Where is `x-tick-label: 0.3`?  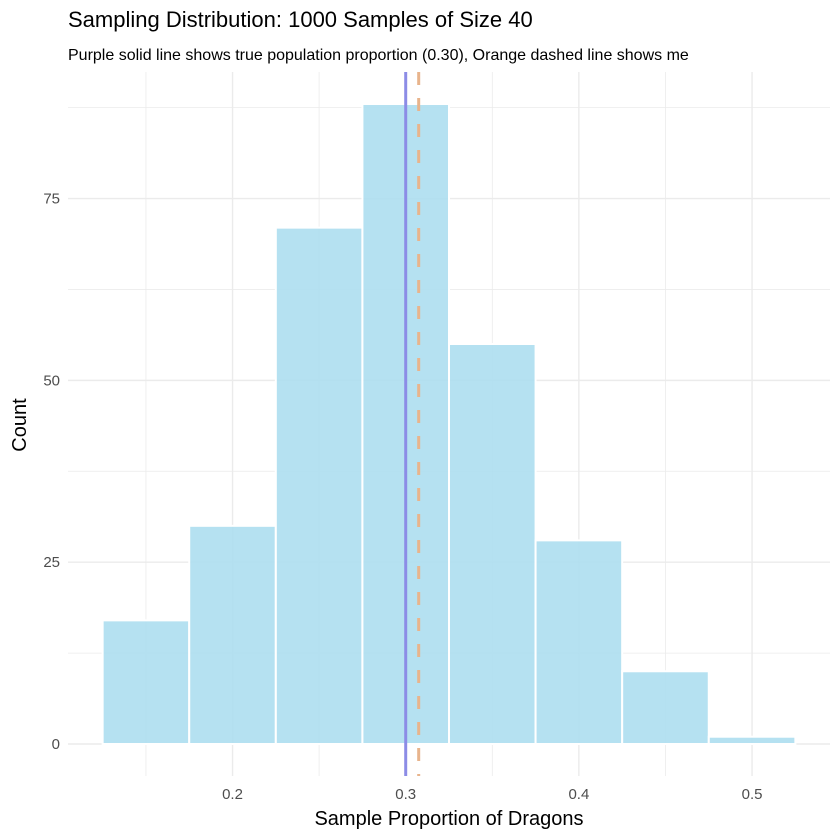 x-tick-label: 0.3 is located at coordinates (405, 794).